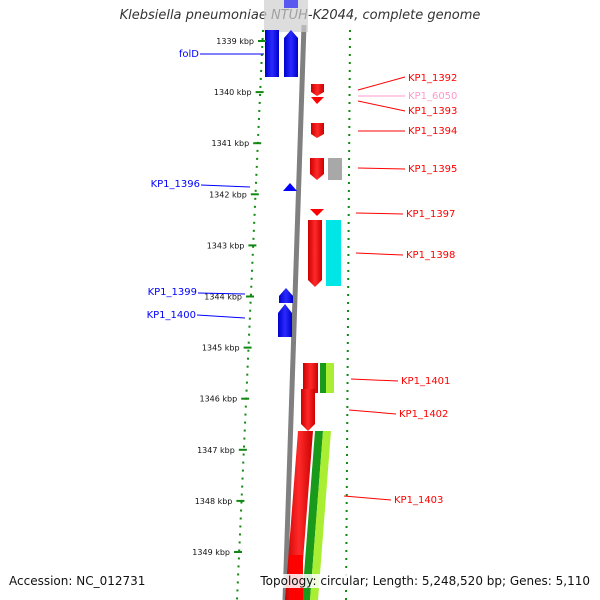 The image size is (600, 600). I want to click on gene-label-kp1-1400: KP1_1400, so click(171, 315).